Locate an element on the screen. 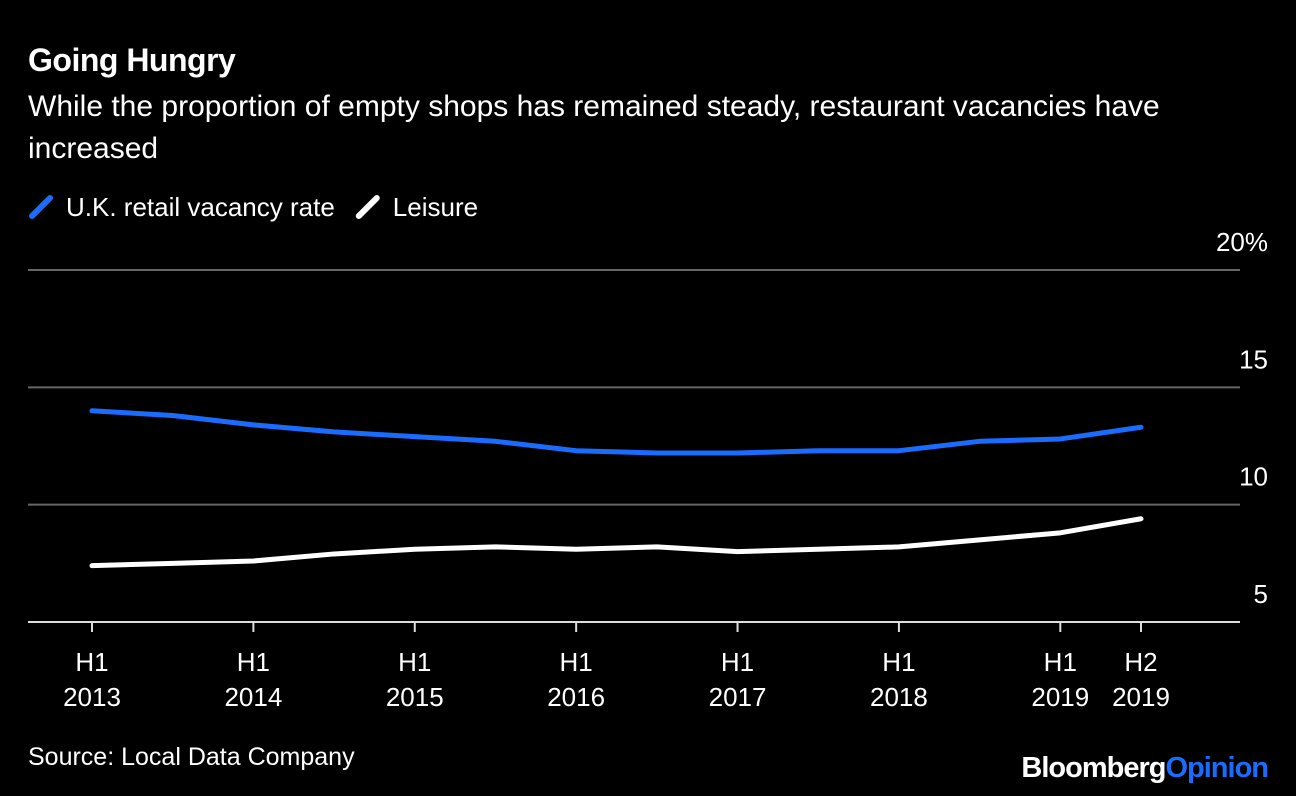  x-tick-label: H1 2019 is located at coordinates (1060, 679).